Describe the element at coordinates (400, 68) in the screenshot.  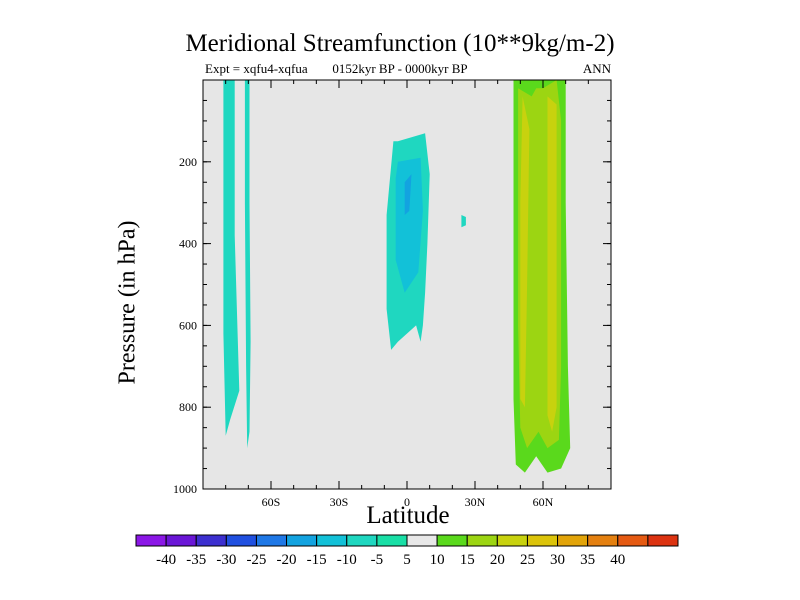
I see `chart-subtitle-center: 0152kyr BP - 0000kyr BP` at that location.